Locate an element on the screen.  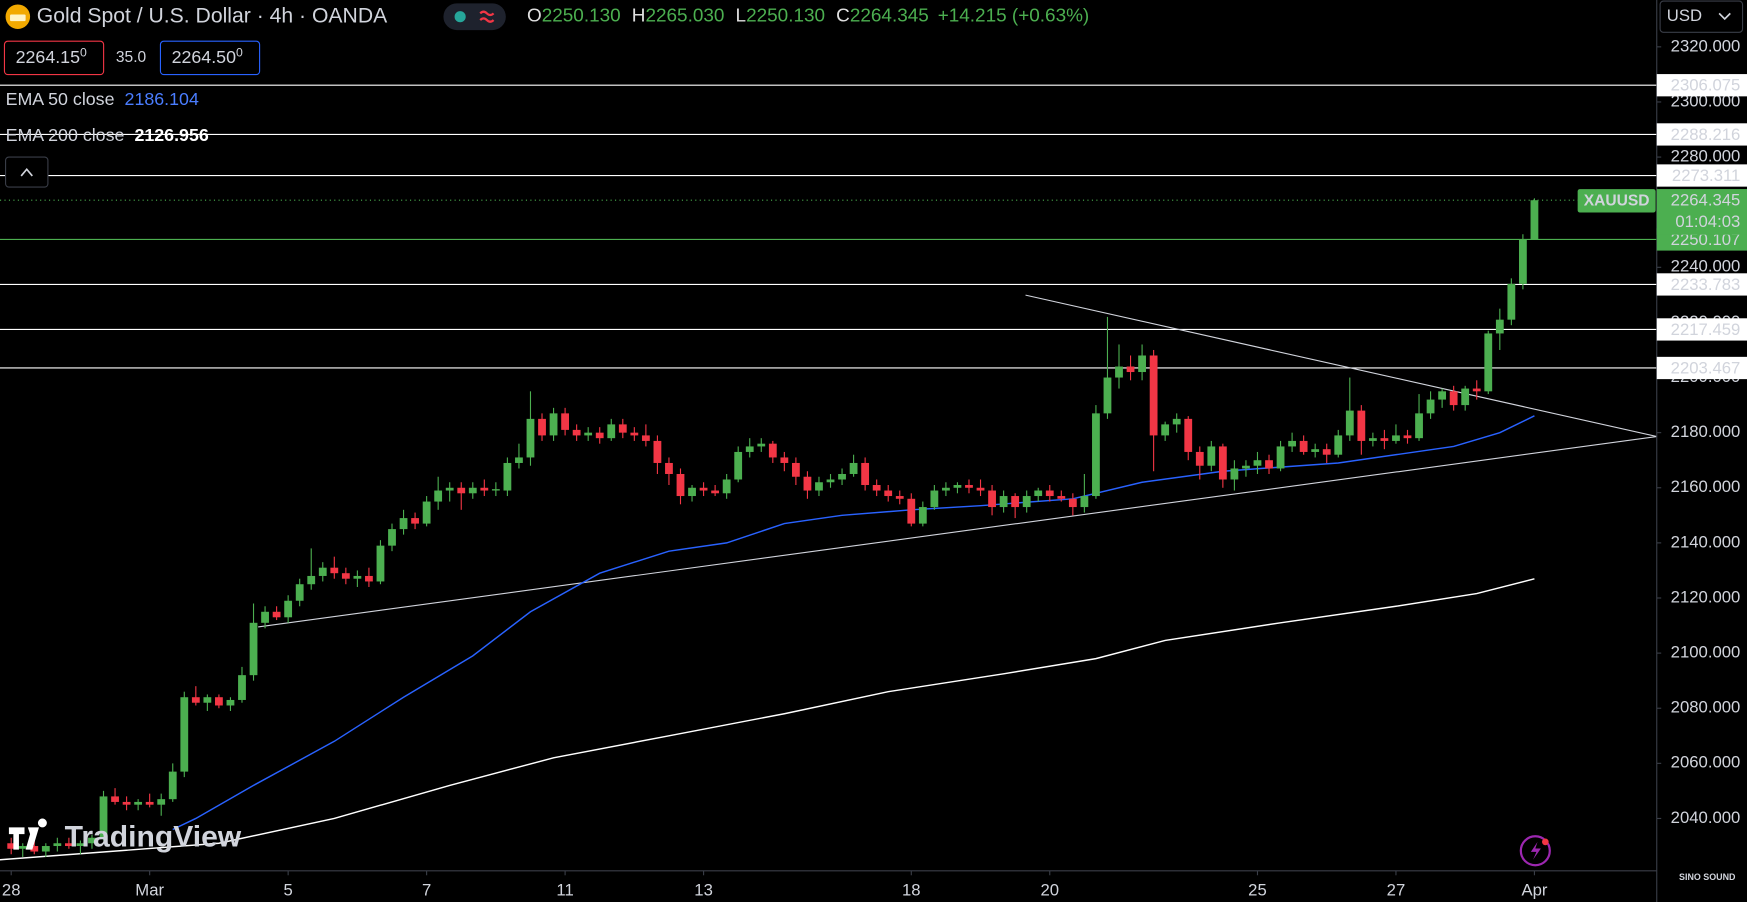
symbol-label-box is located at coordinates (1616, 201).